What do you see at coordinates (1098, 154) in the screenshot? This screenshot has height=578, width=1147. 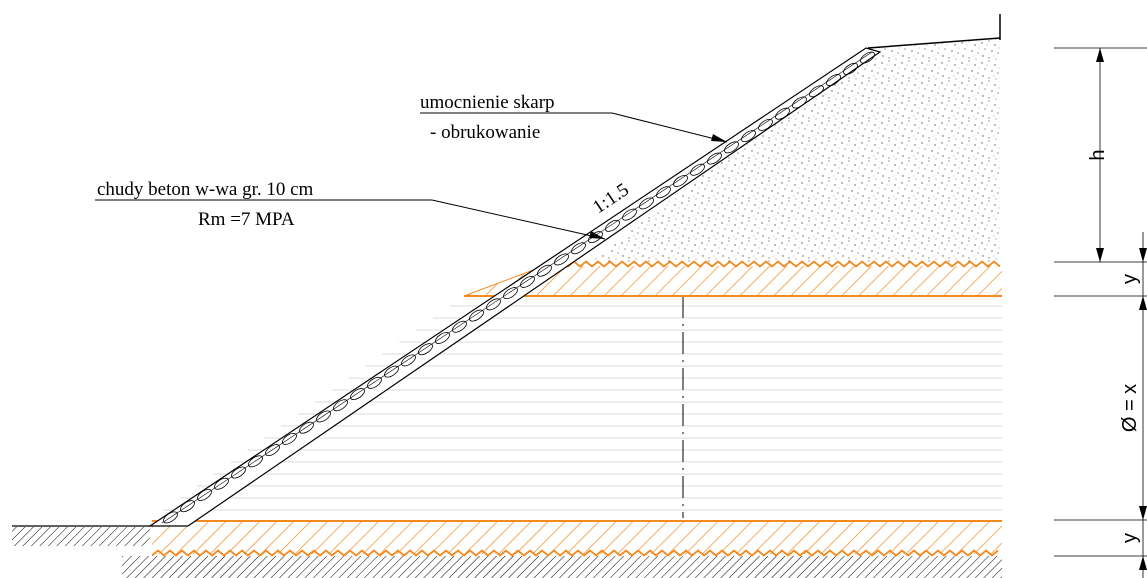 I see `dimension-h: h` at bounding box center [1098, 154].